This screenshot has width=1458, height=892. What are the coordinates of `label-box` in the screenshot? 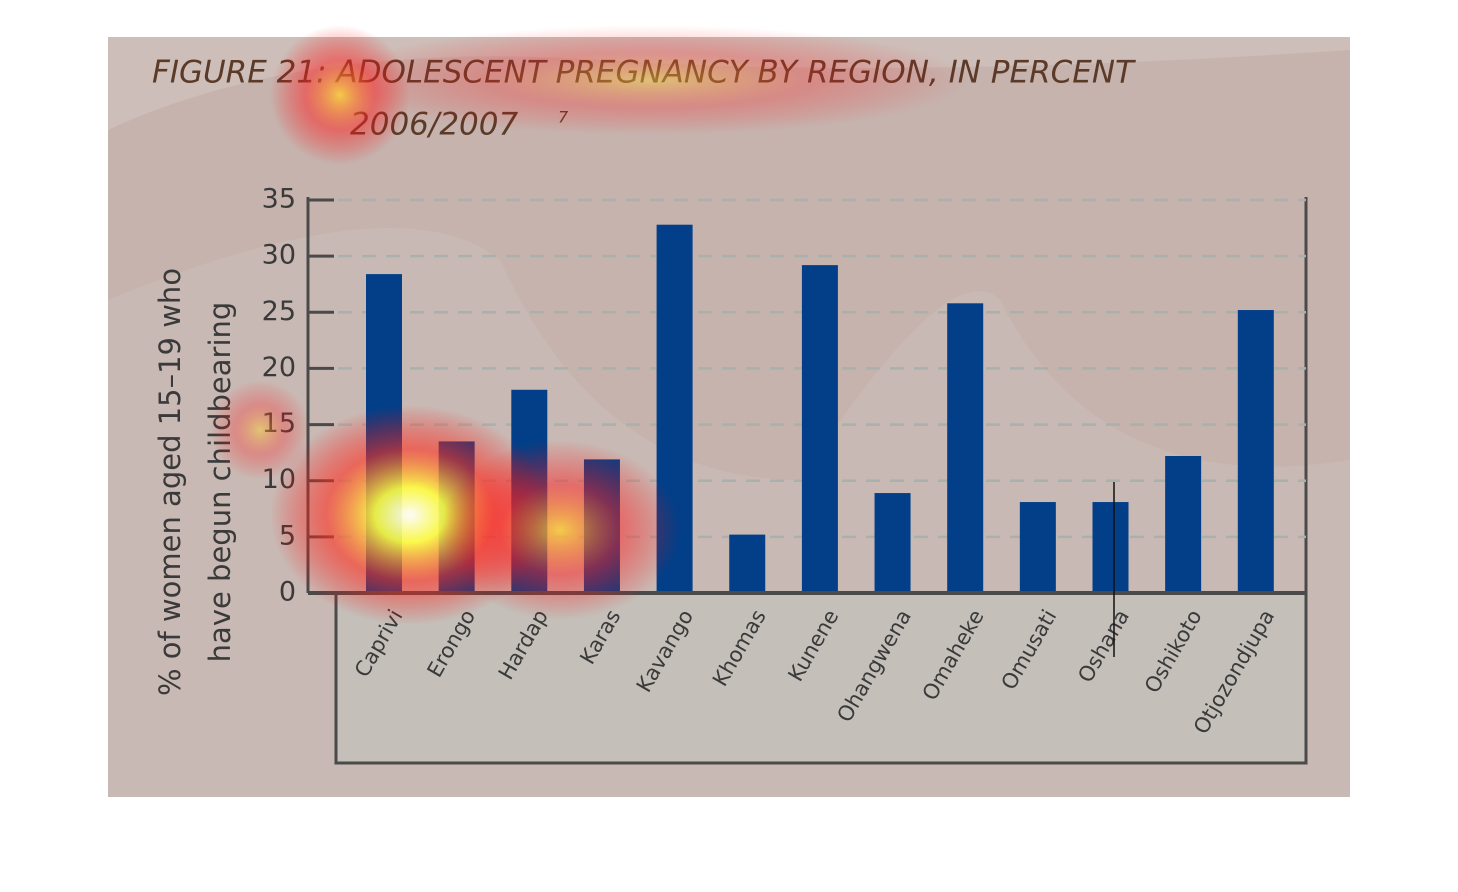 It's located at (821, 678).